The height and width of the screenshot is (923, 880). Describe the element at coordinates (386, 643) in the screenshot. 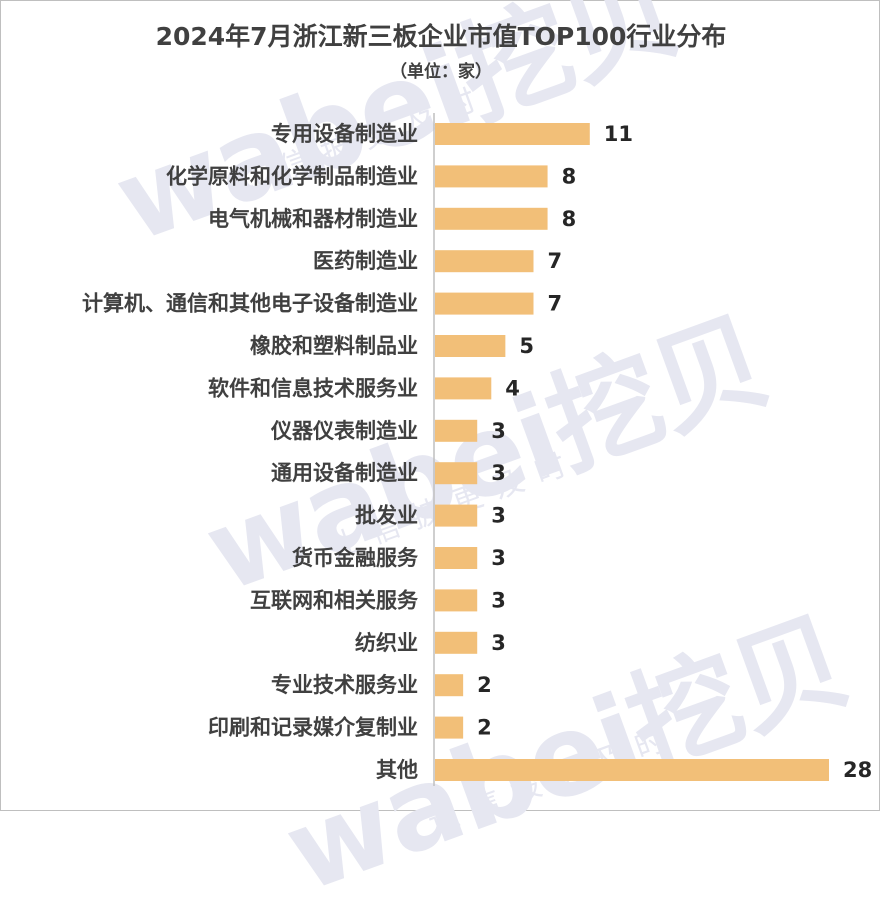

I see `category-label: 纺织业` at that location.